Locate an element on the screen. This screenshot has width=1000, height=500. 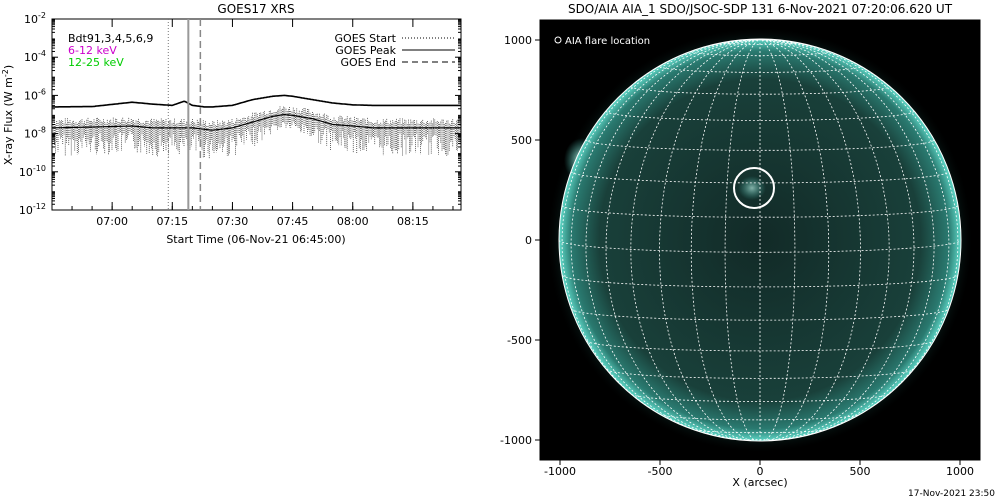
aia-y-tick-label: -500 is located at coordinates (519, 340).